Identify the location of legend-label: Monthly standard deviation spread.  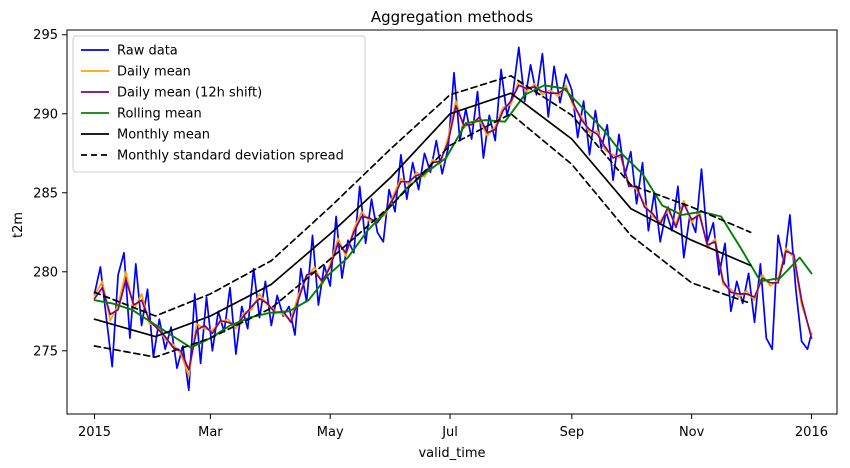
(230, 156).